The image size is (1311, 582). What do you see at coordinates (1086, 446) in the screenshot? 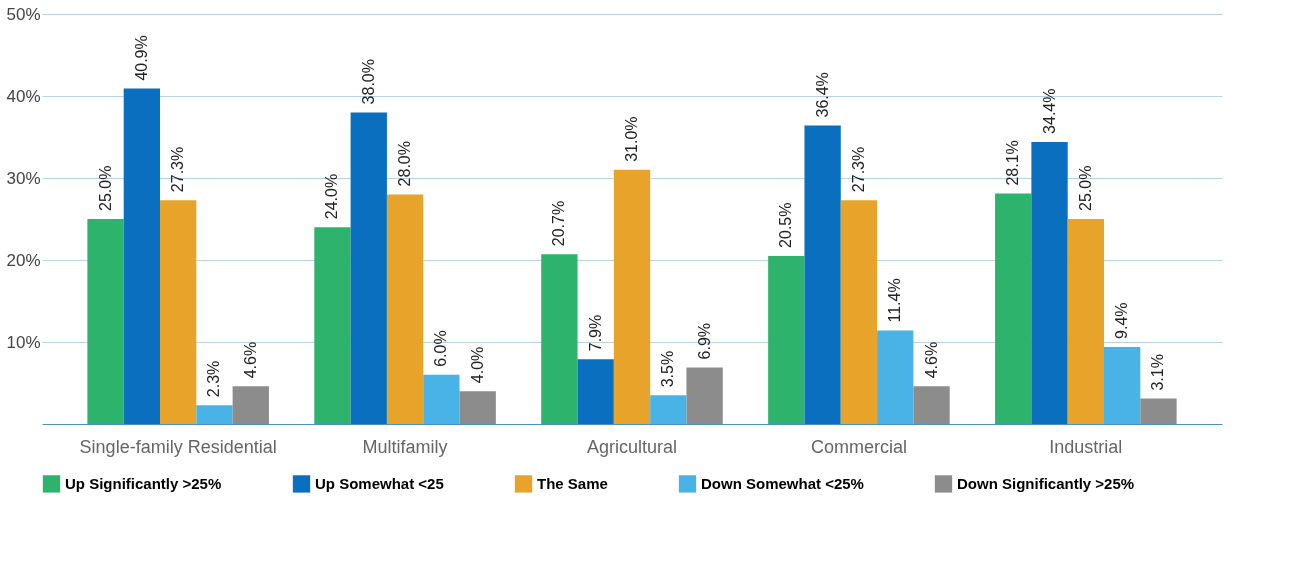
I see `x-tick-label: Industrial` at bounding box center [1086, 446].